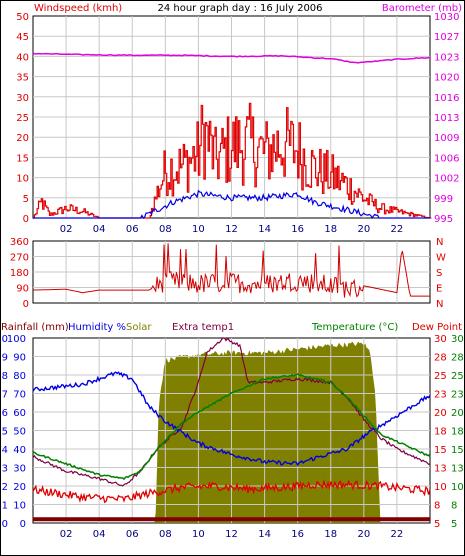  Describe the element at coordinates (457, 469) in the screenshot. I see `temp-y-tick: 13` at that location.